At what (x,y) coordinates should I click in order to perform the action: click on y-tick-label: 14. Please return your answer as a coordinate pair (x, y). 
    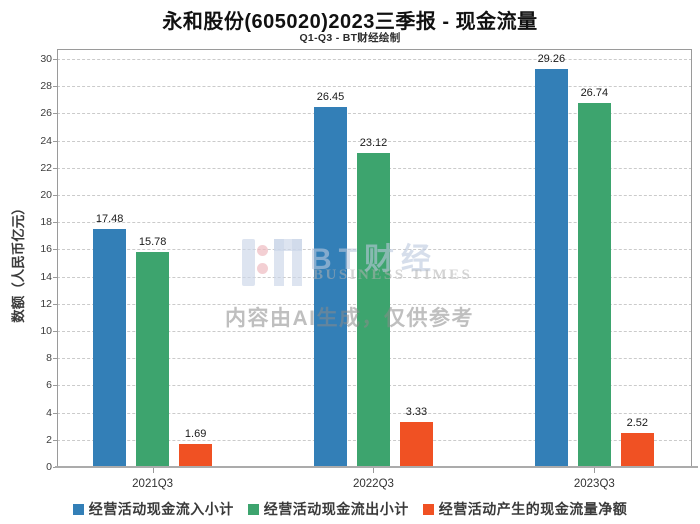
    Looking at the image, I should click on (46, 276).